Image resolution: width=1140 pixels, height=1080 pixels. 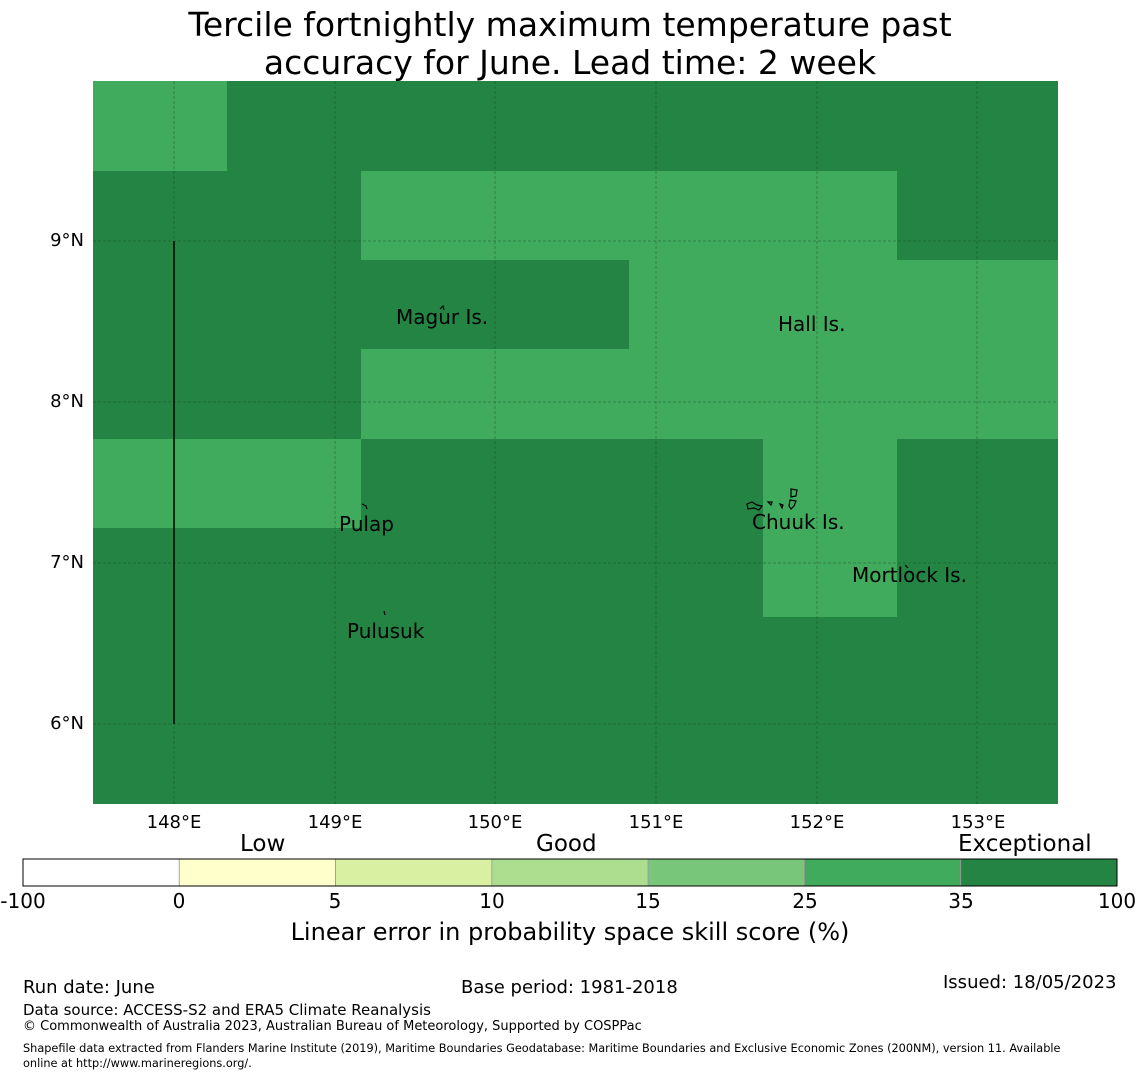 I want to click on issued-date: Issued: 18/05/2023, so click(x=1030, y=982).